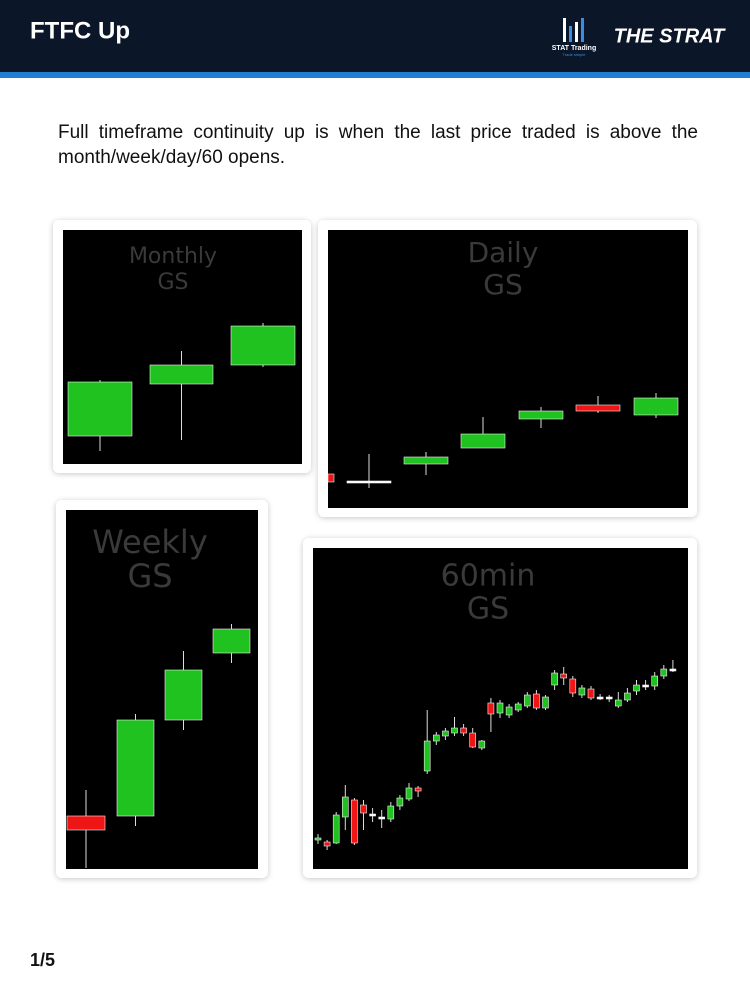 The image size is (750, 1000). What do you see at coordinates (80, 30) in the screenshot?
I see `header-title: FTFC Up` at bounding box center [80, 30].